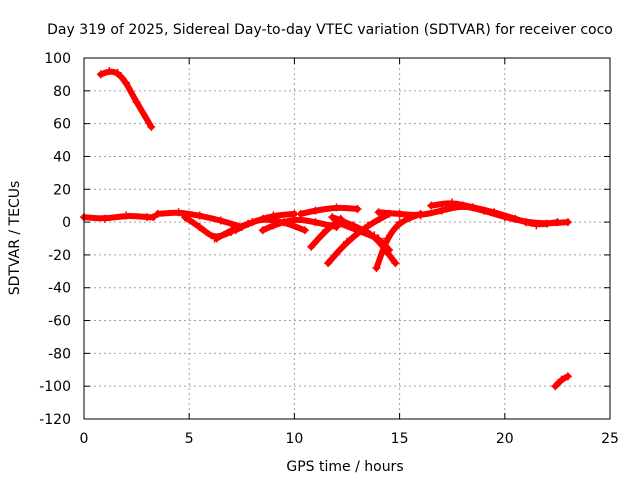 The height and width of the screenshot is (480, 640). Describe the element at coordinates (59, 322) in the screenshot. I see `y-tick-label: -60` at that location.